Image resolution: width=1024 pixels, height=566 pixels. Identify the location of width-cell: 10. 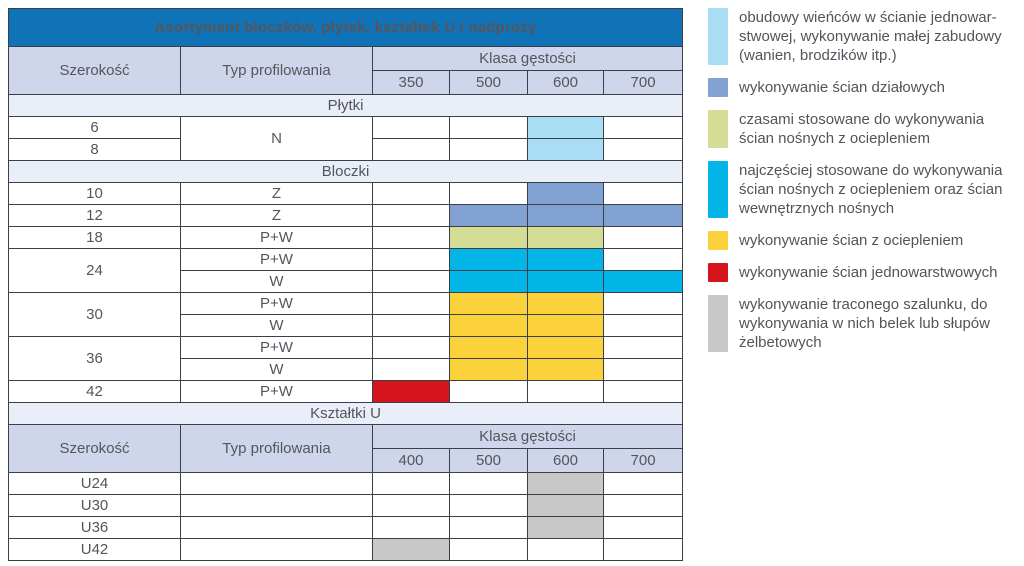
(94, 193).